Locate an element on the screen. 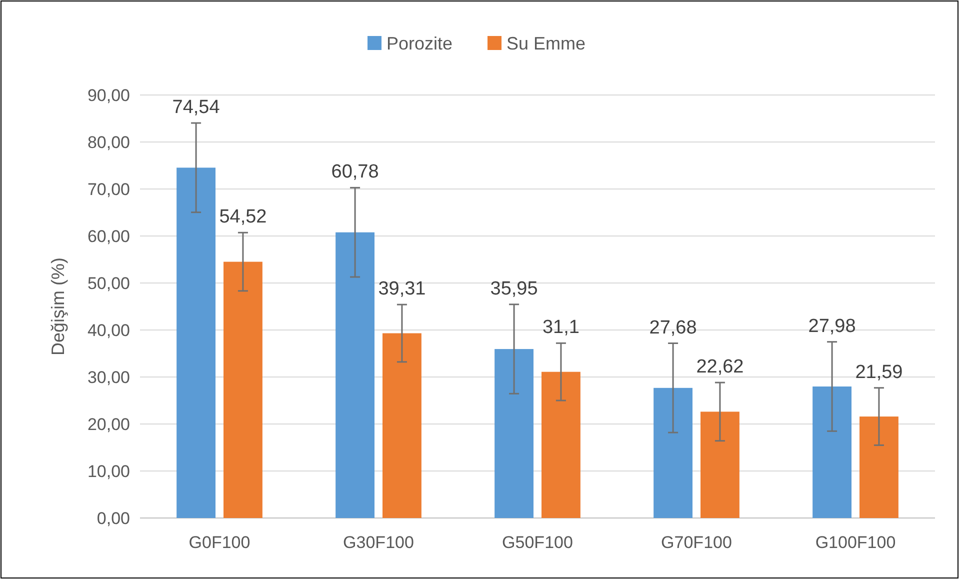 This screenshot has width=965, height=580. data-label: 27,68 is located at coordinates (673, 327).